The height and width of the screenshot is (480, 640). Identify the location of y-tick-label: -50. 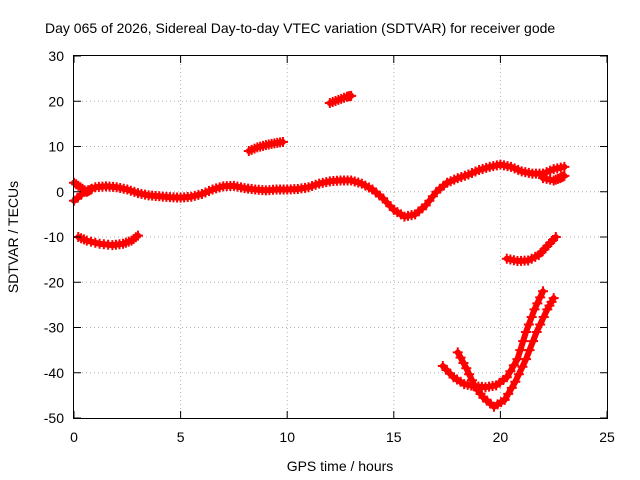
(54, 418).